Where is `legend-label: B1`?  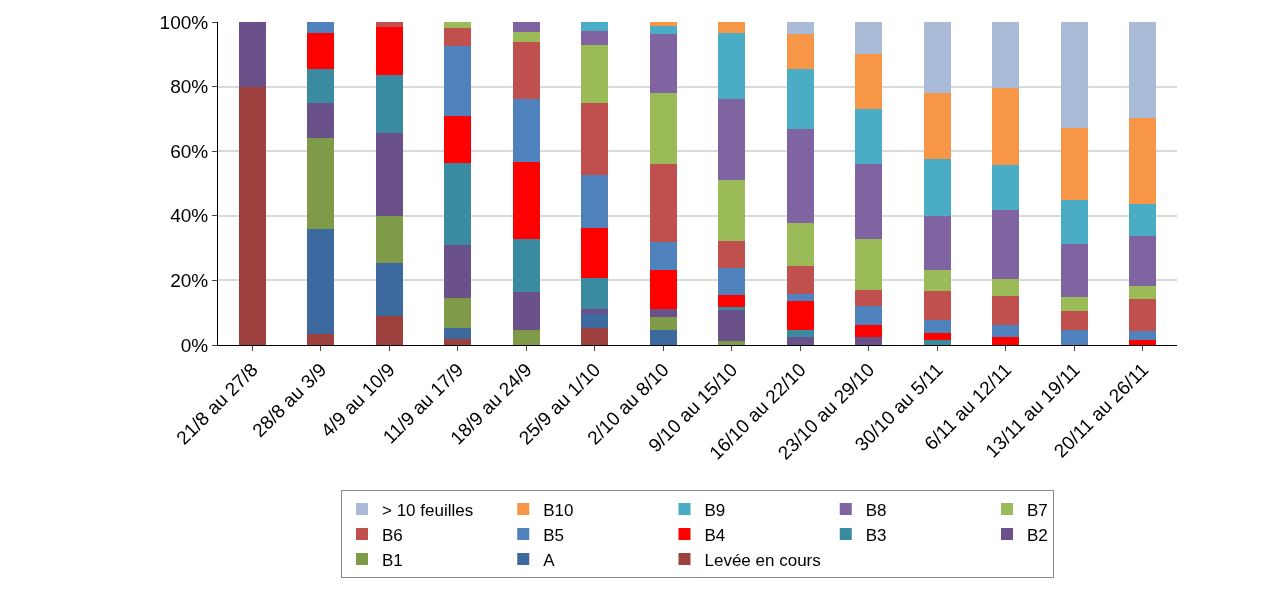
legend-label: B1 is located at coordinates (392, 560).